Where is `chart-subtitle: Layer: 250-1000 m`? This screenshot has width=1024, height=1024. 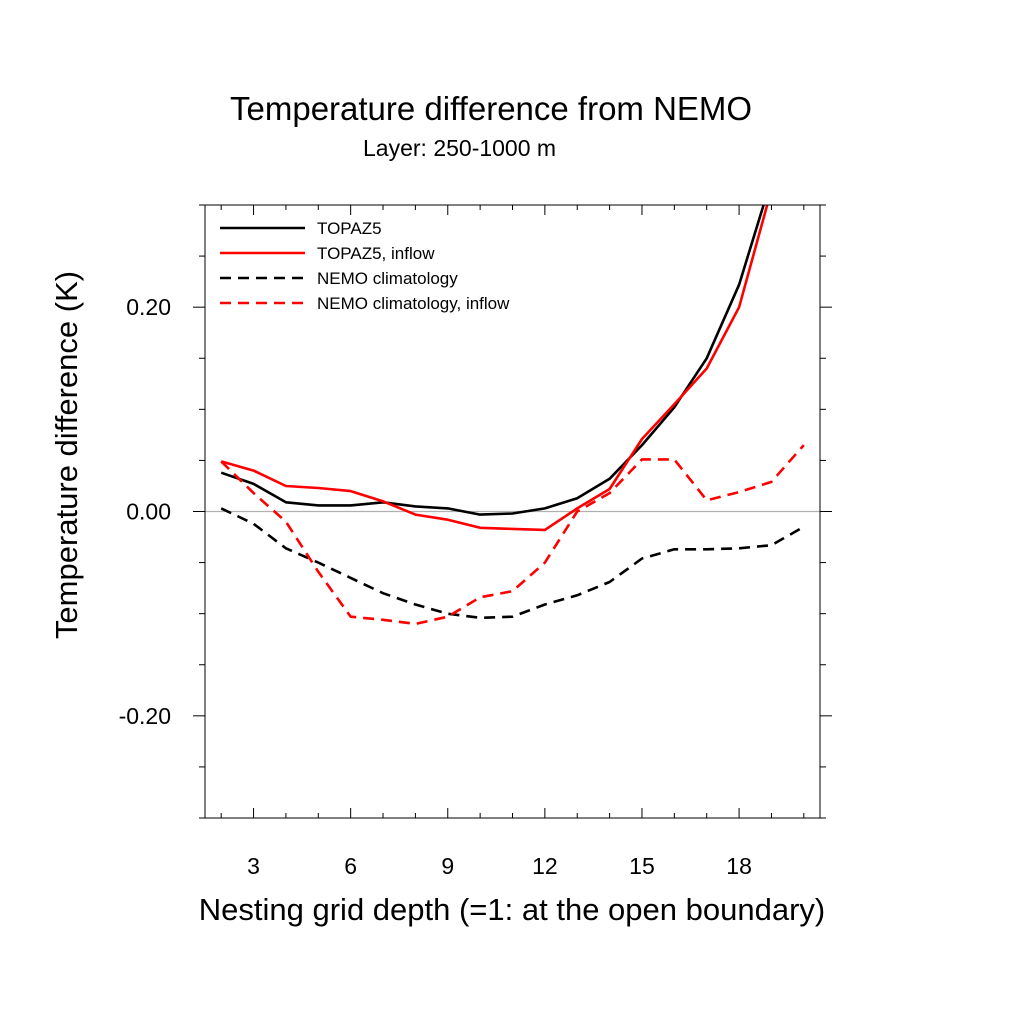 chart-subtitle: Layer: 250-1000 m is located at coordinates (460, 148).